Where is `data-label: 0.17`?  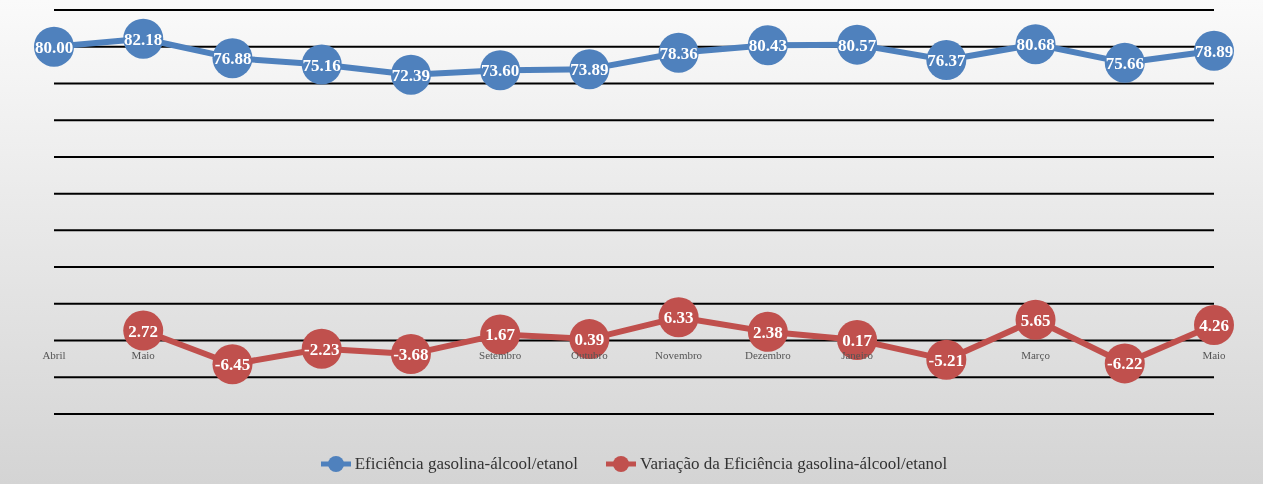 data-label: 0.17 is located at coordinates (857, 340).